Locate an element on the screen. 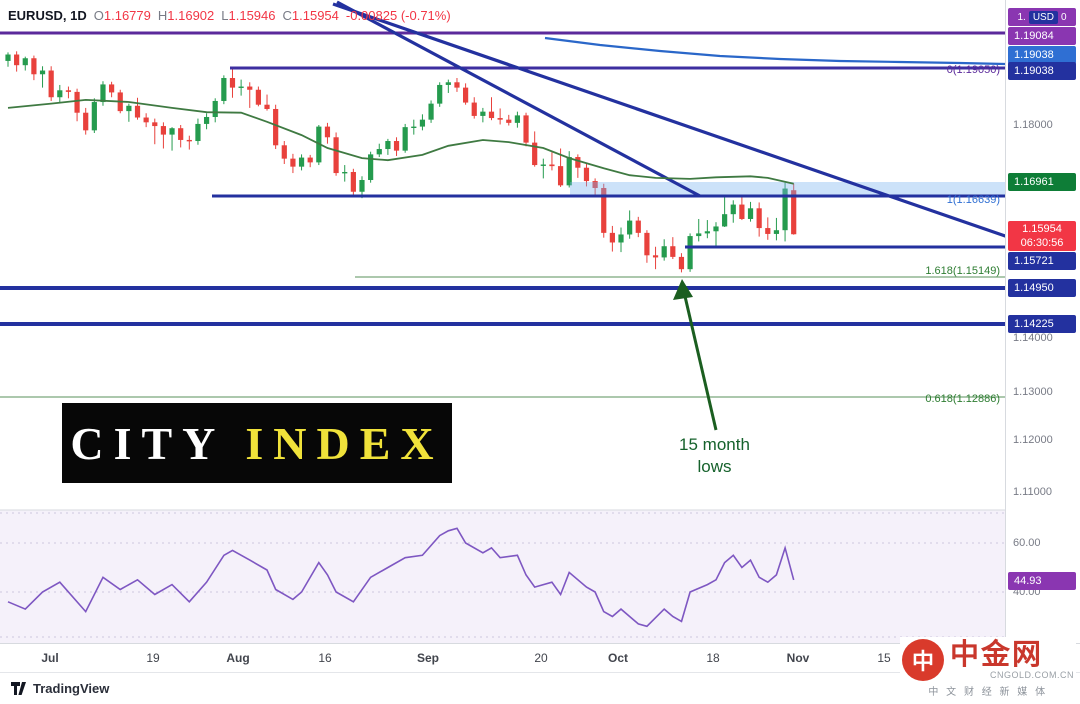  symbol-title: EURUSD, 1D is located at coordinates (47, 15).